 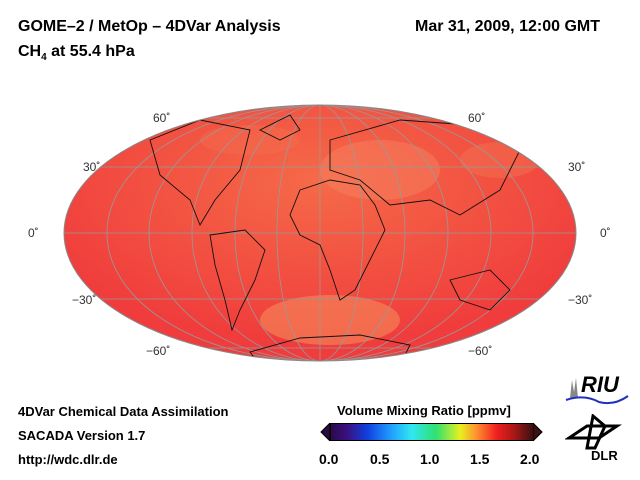 What do you see at coordinates (430, 459) in the screenshot?
I see `colorbar-tick: 1.0` at bounding box center [430, 459].